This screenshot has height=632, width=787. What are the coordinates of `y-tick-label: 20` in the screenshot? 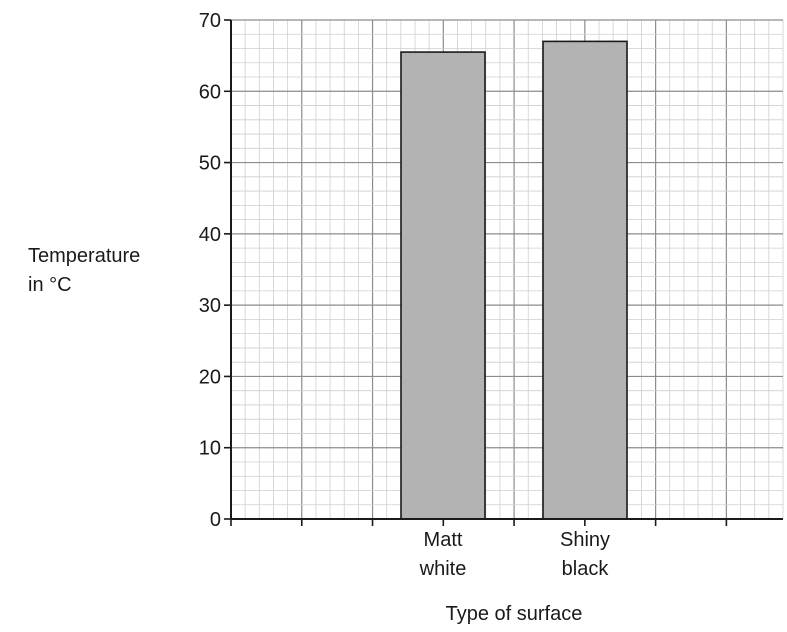 It's located at (210, 377).